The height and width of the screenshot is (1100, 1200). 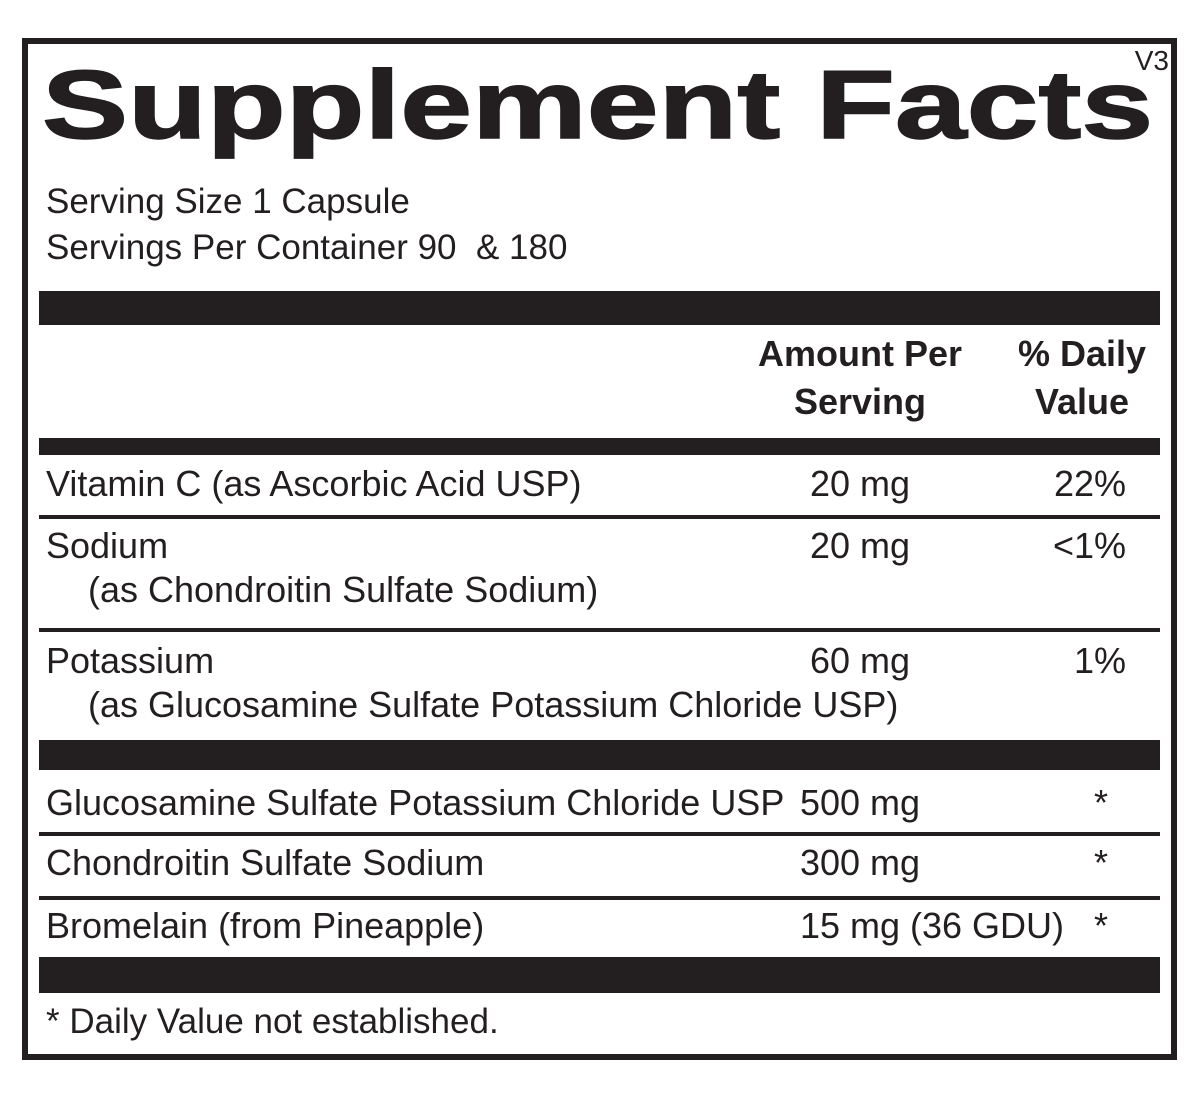 I want to click on section-bar-header, so click(x=599, y=446).